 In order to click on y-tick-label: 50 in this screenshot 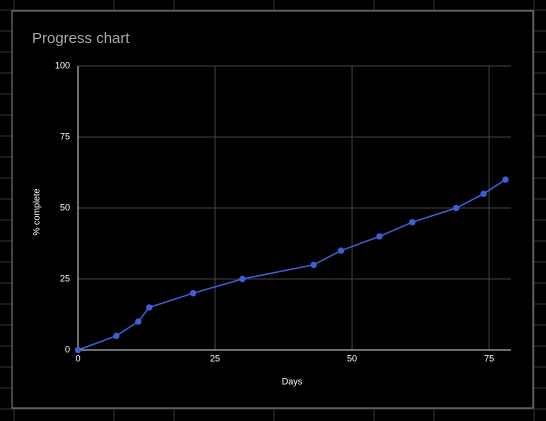, I will do `click(65, 207)`.